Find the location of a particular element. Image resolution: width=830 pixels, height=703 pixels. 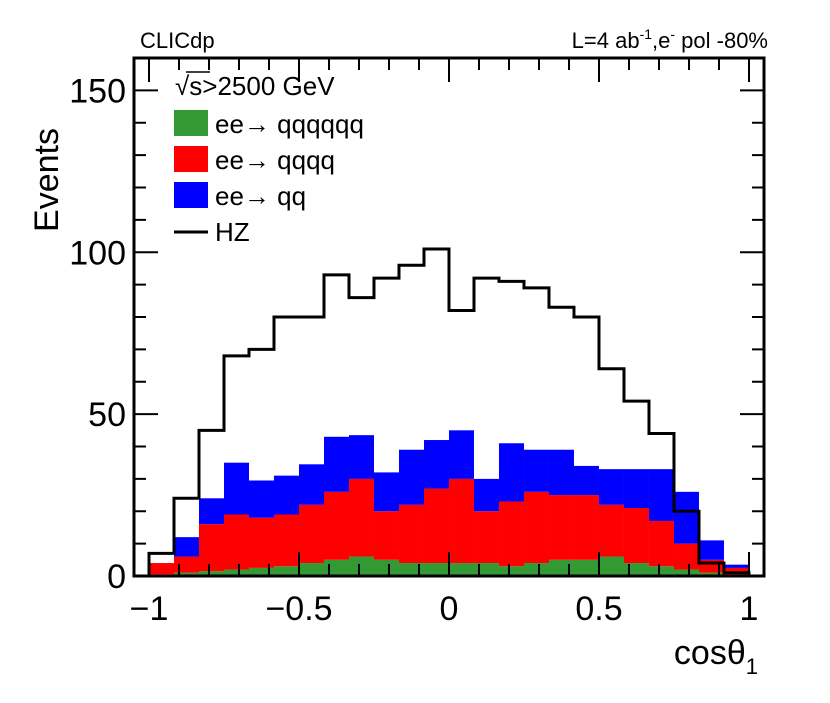

x-axis-title-main: cosθ is located at coordinates (710, 653).